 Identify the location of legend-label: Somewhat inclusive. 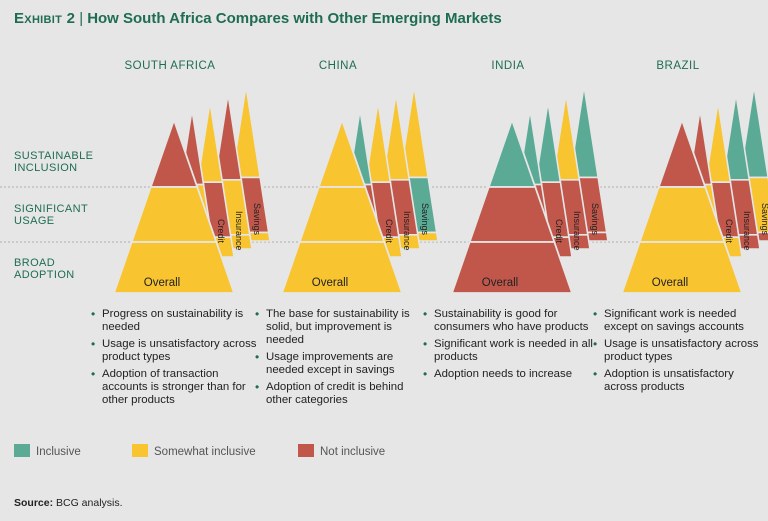
(205, 452).